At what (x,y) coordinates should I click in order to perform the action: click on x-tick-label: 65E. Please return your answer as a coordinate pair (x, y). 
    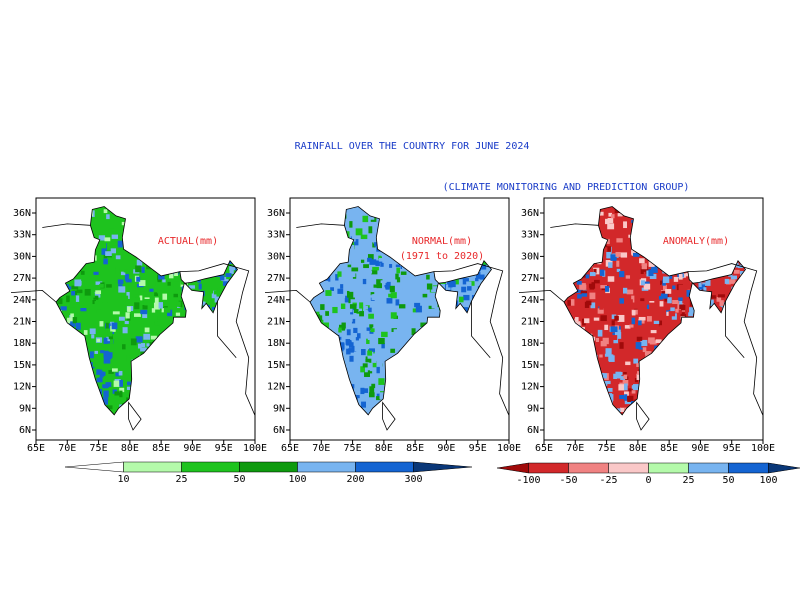
    Looking at the image, I should click on (290, 448).